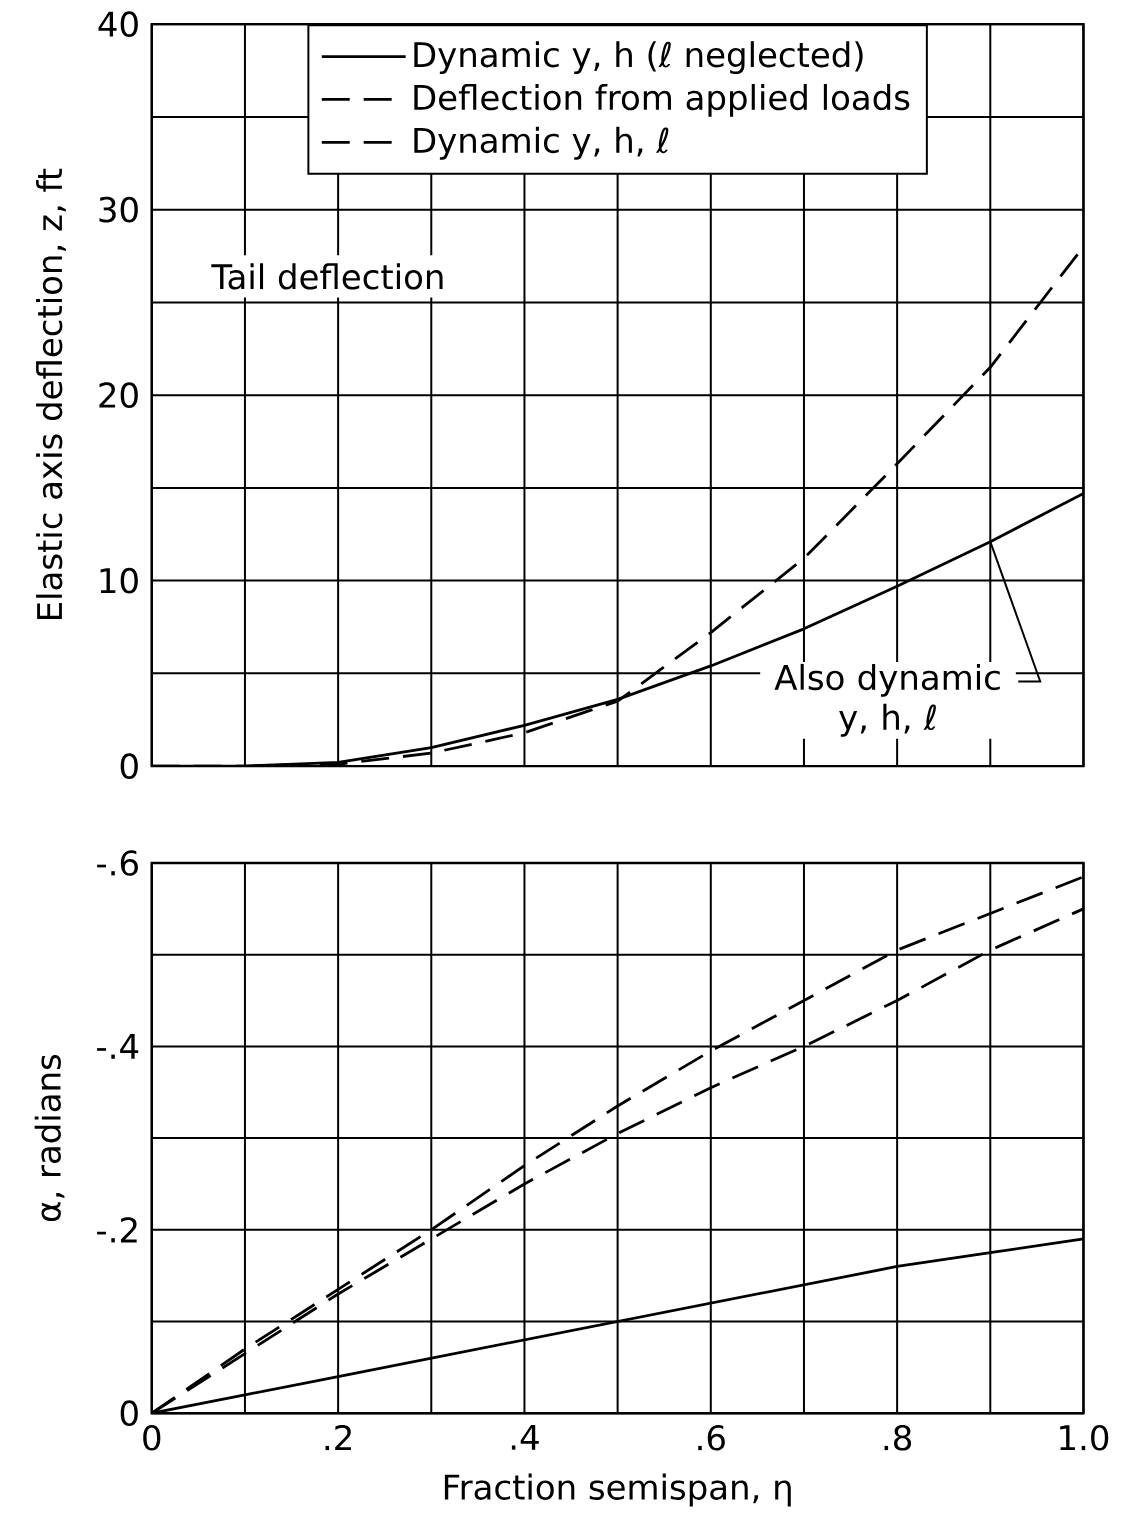 Image resolution: width=1122 pixels, height=1531 pixels. Describe the element at coordinates (119, 580) in the screenshot. I see `y-tick-label: 10` at that location.